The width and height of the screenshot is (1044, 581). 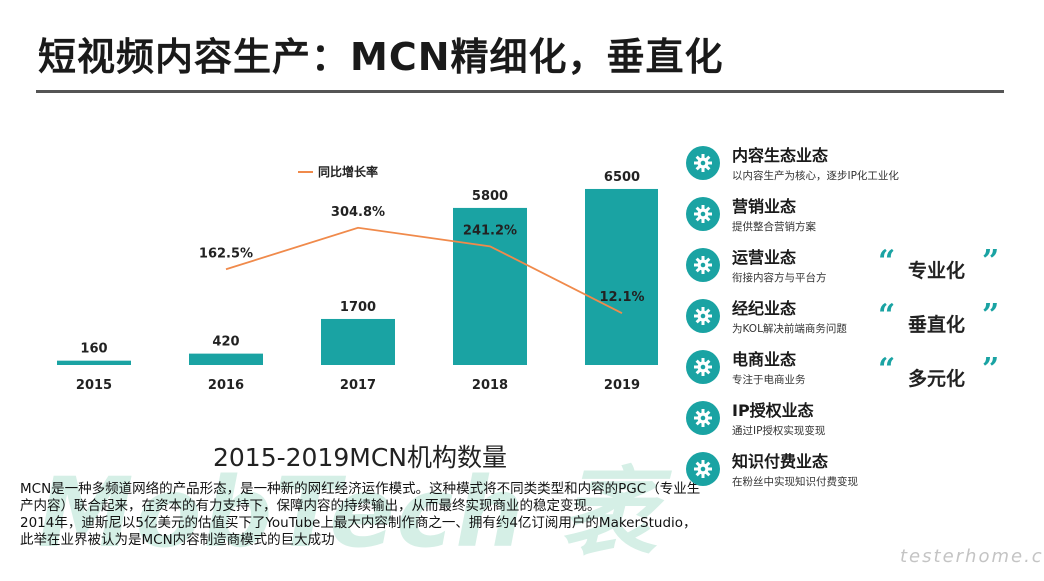 I want to click on format-desc: 专注于电商业务, so click(x=769, y=380).